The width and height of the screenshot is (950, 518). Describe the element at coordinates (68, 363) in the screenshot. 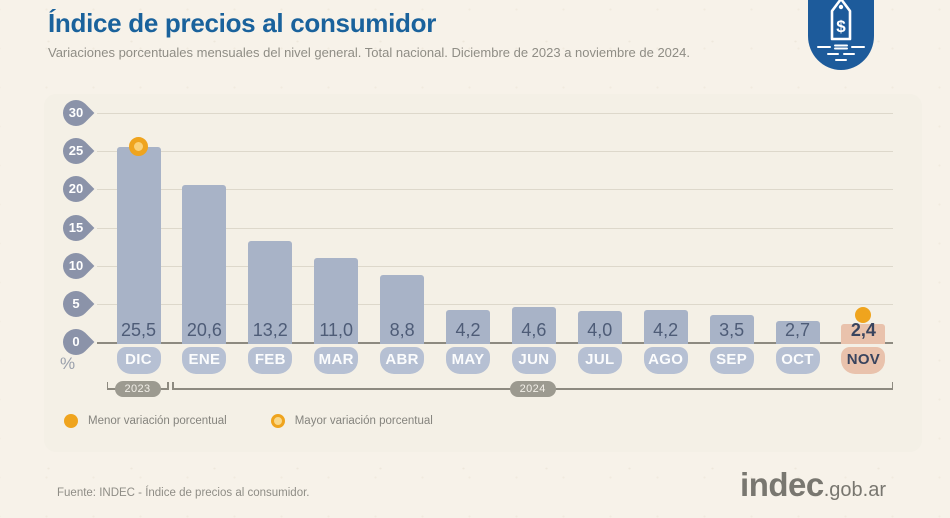

I see `y-axis-unit-label: %` at that location.